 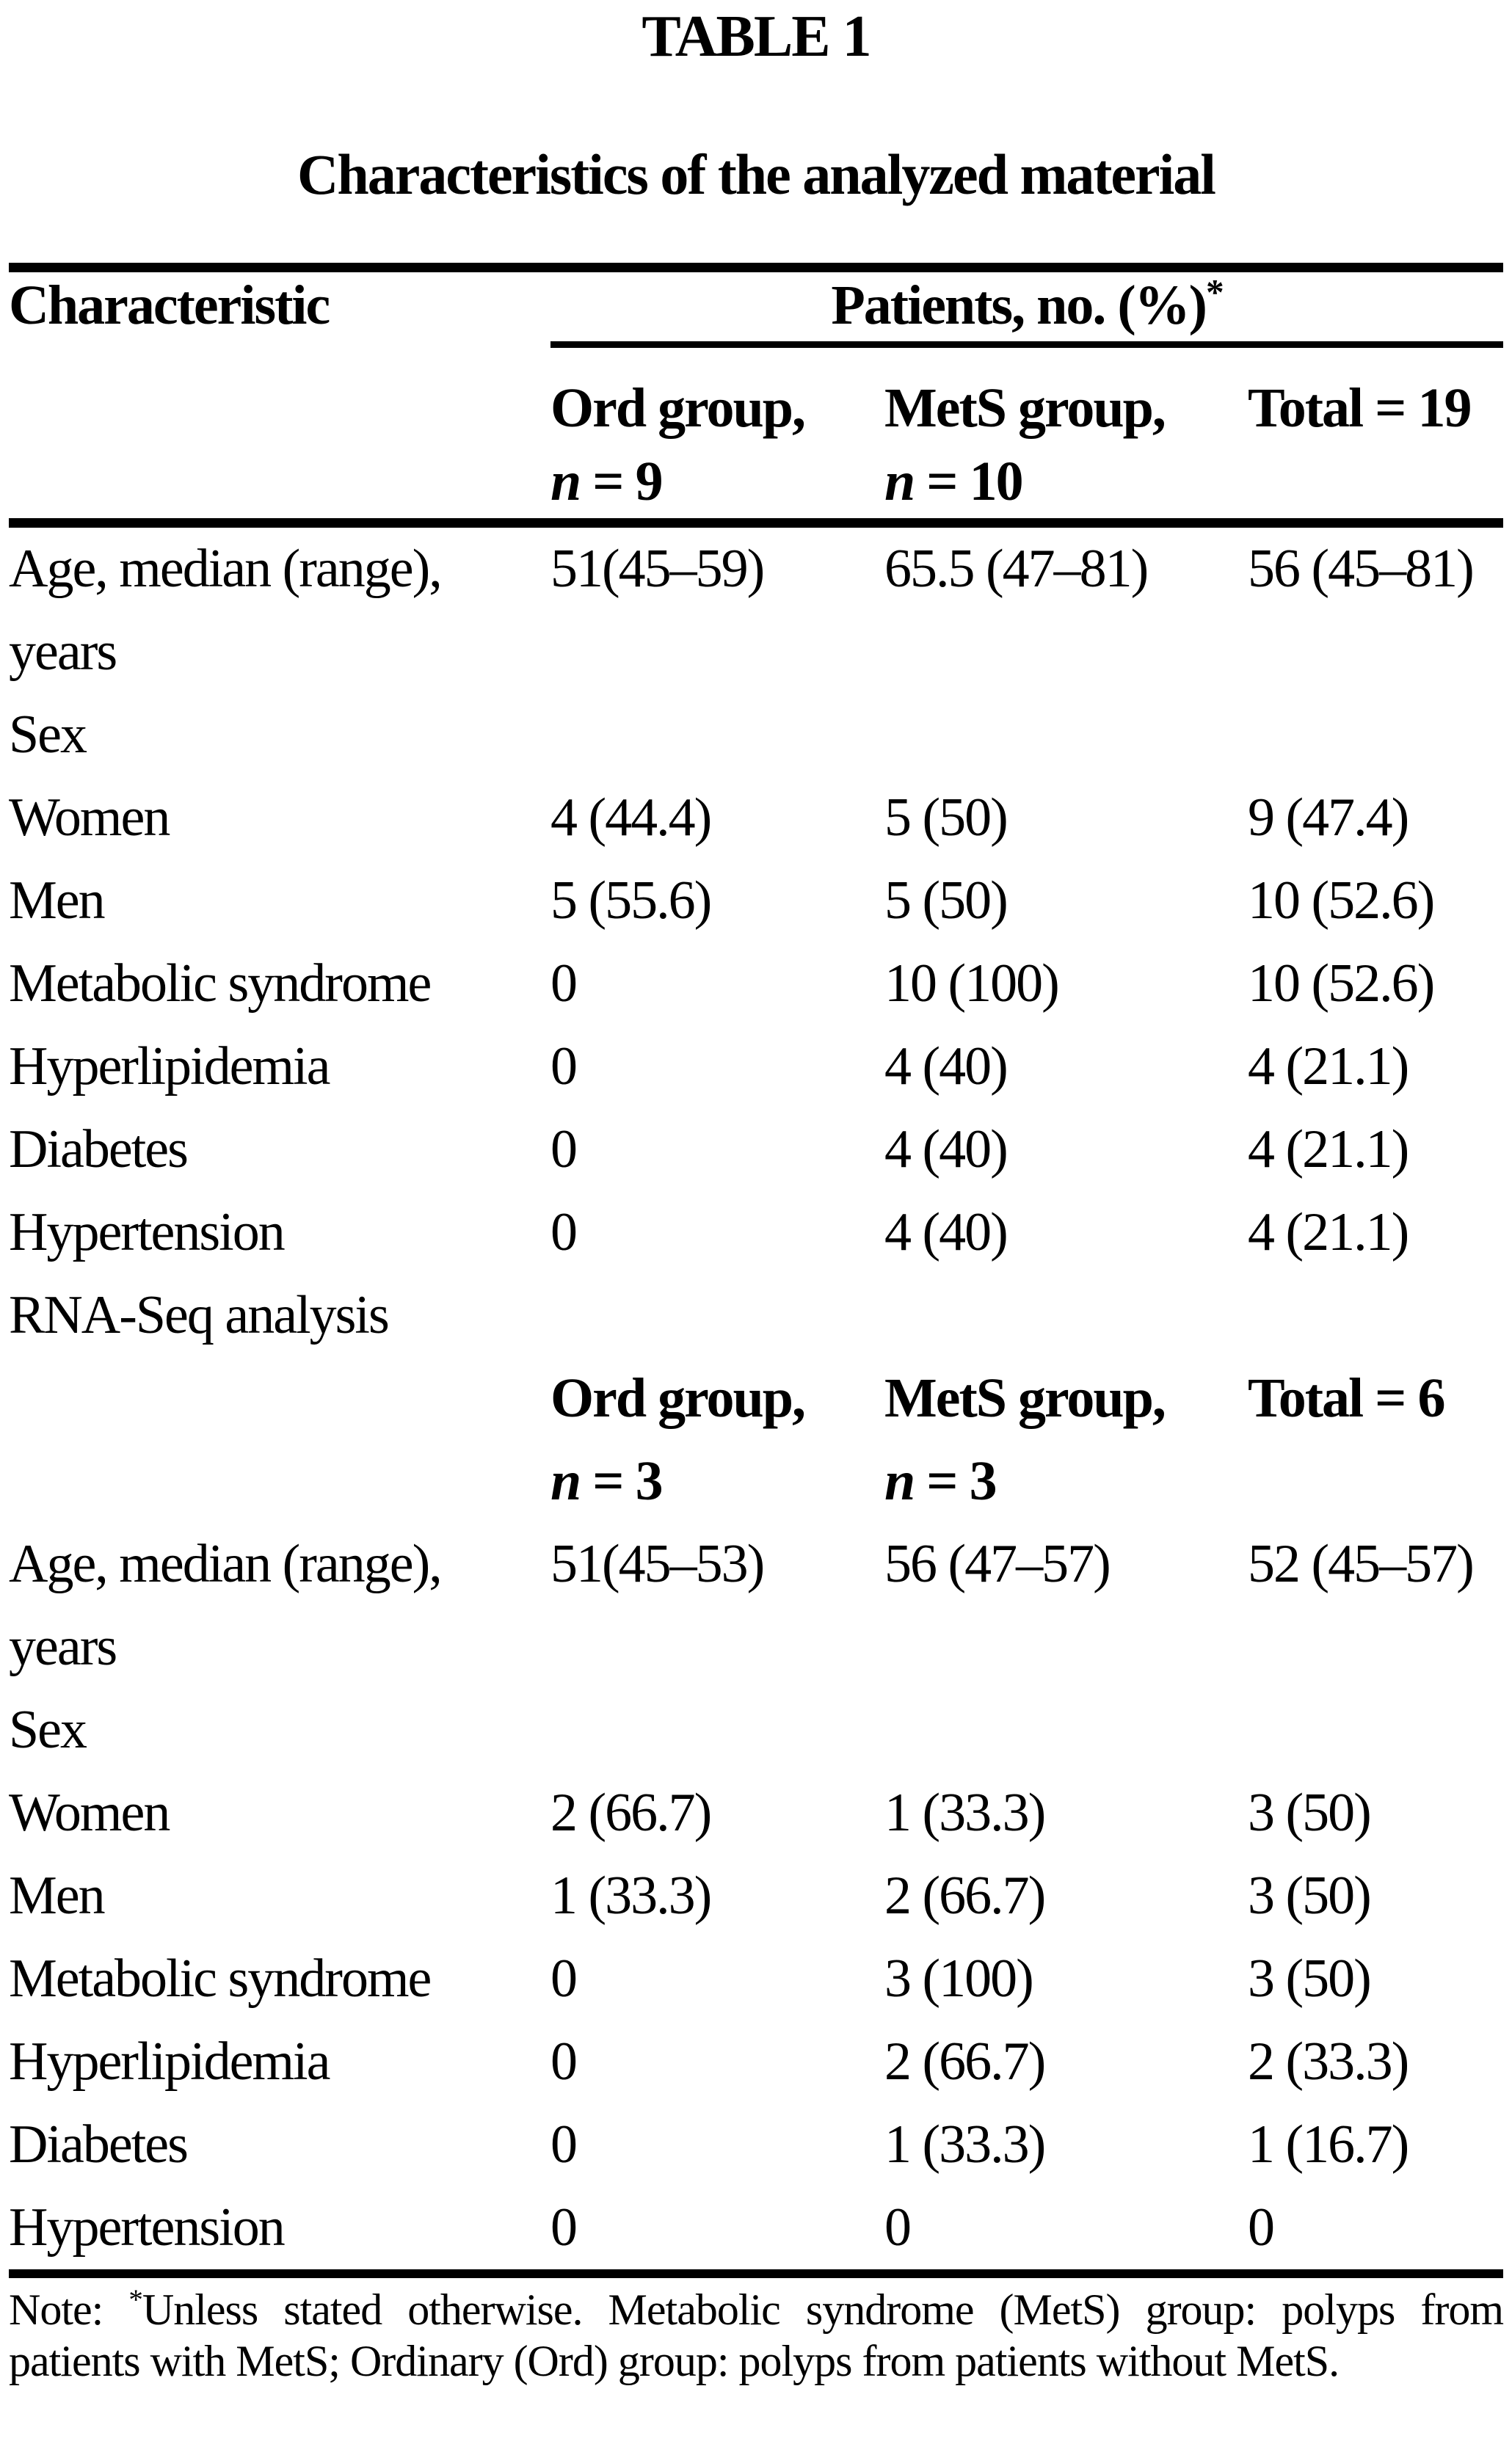 I want to click on mets-group-header: MetS group, n = 3, so click(x=1066, y=1440).